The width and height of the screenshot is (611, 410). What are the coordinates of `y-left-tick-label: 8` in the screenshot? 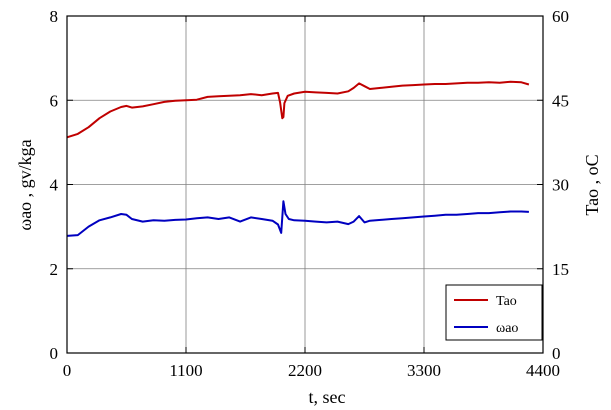 It's located at (54, 16).